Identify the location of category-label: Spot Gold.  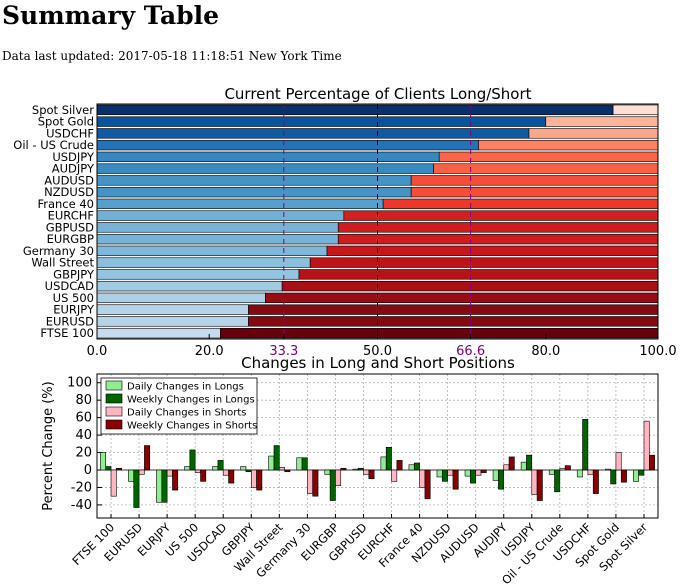
(66, 122).